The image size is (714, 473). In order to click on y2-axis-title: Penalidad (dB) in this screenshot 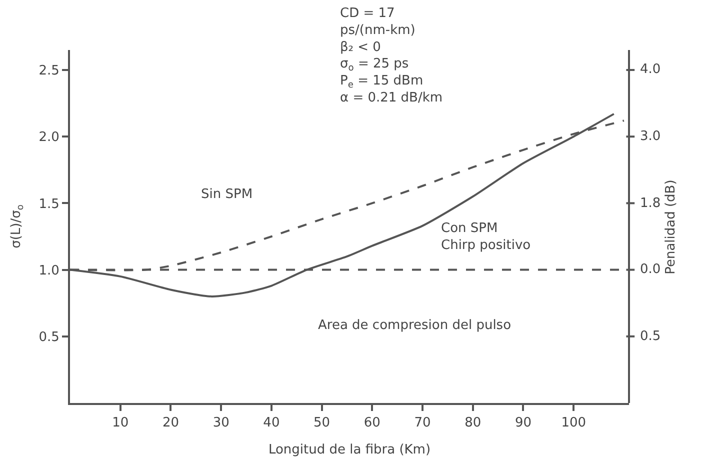, I will do `click(670, 227)`.